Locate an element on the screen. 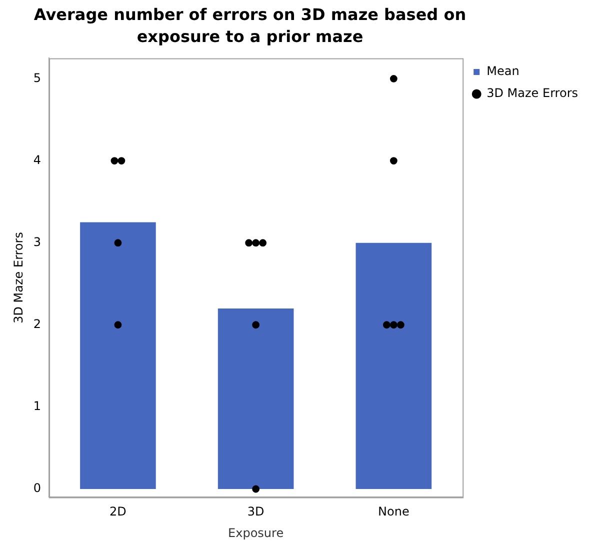 The width and height of the screenshot is (594, 545). x-tick-label: 2D is located at coordinates (118, 511).